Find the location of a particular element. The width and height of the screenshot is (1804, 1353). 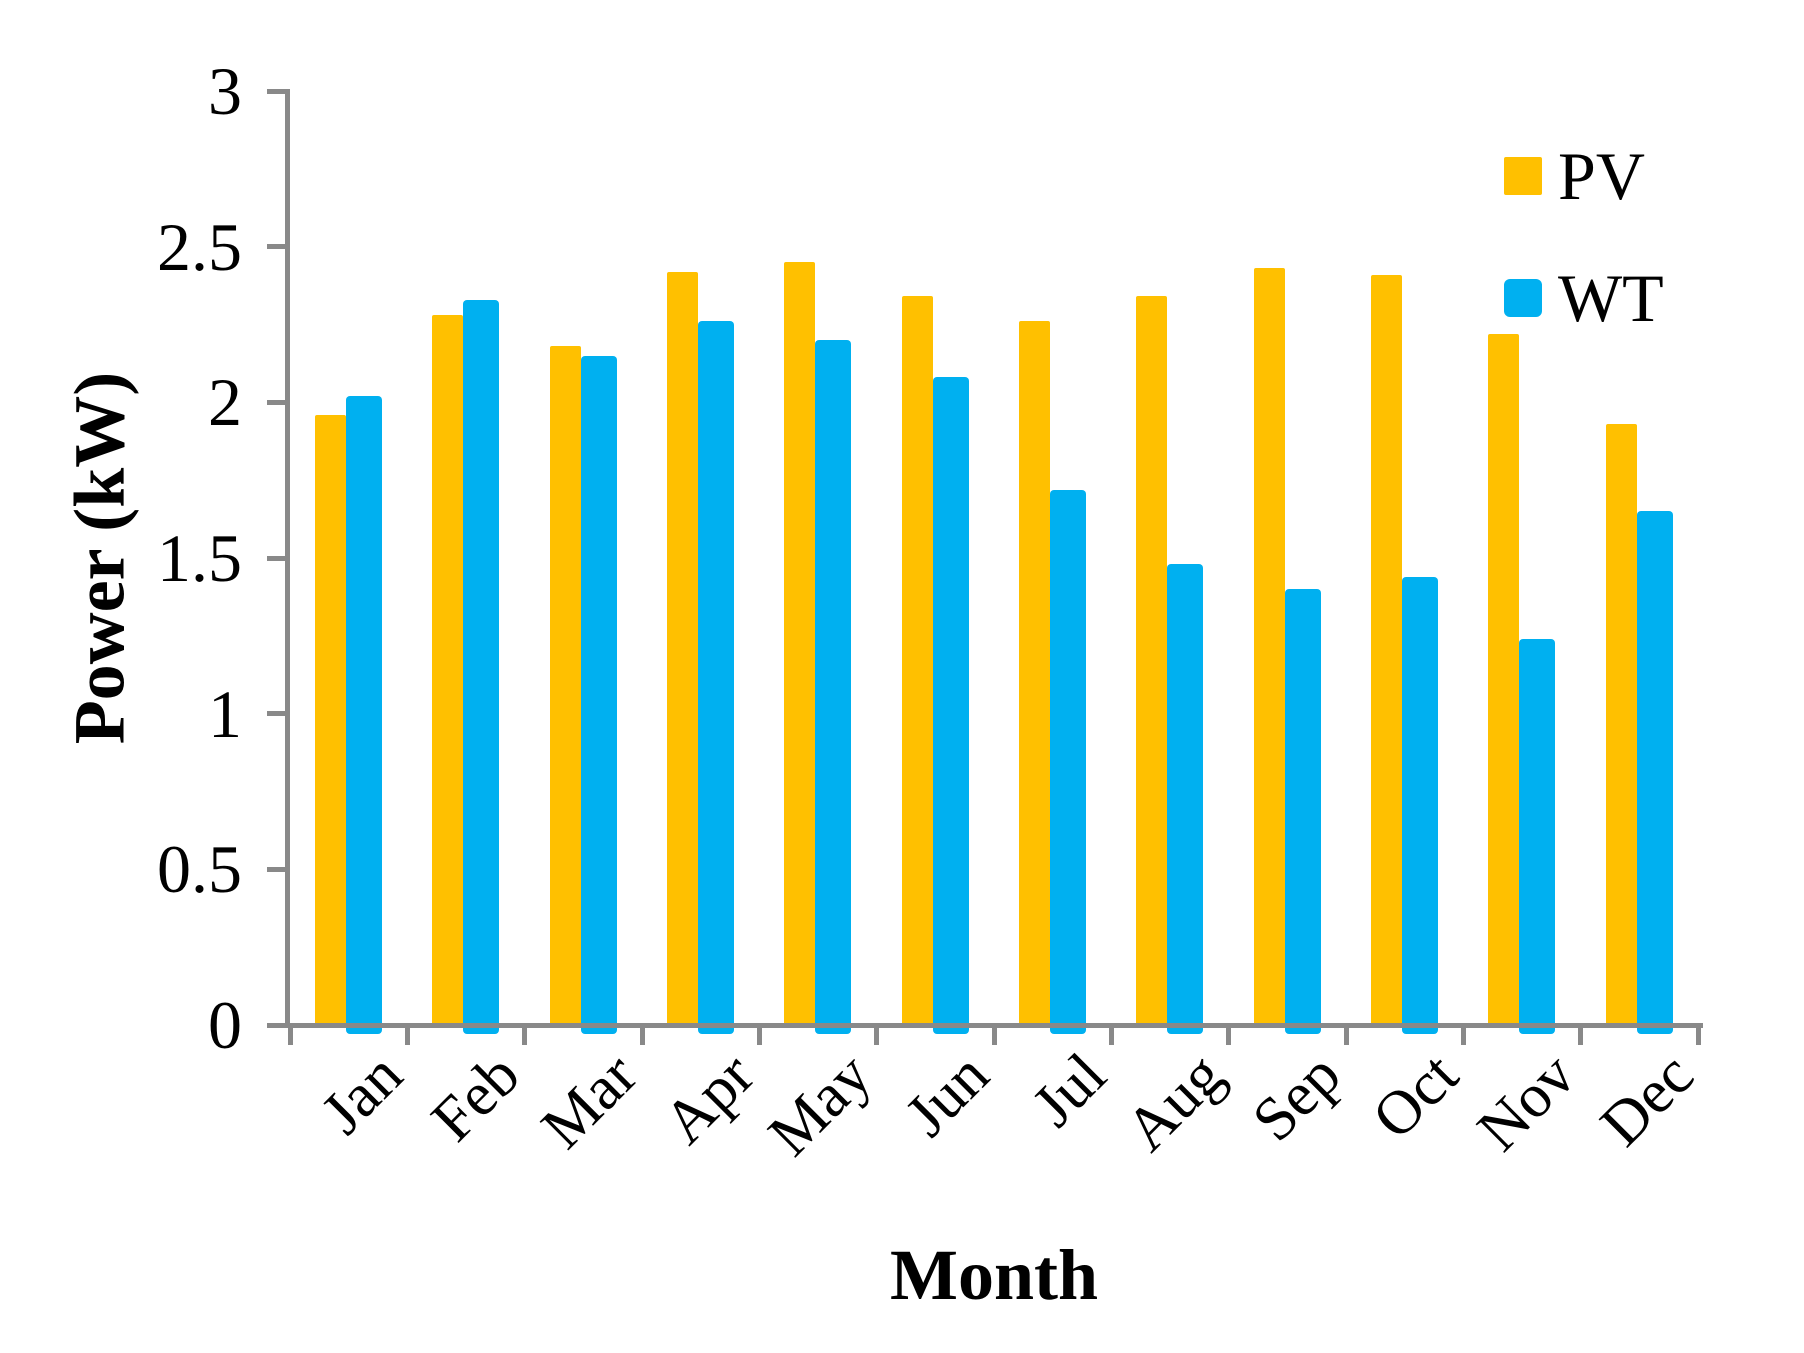

bar-wt-mar is located at coordinates (598, 694).